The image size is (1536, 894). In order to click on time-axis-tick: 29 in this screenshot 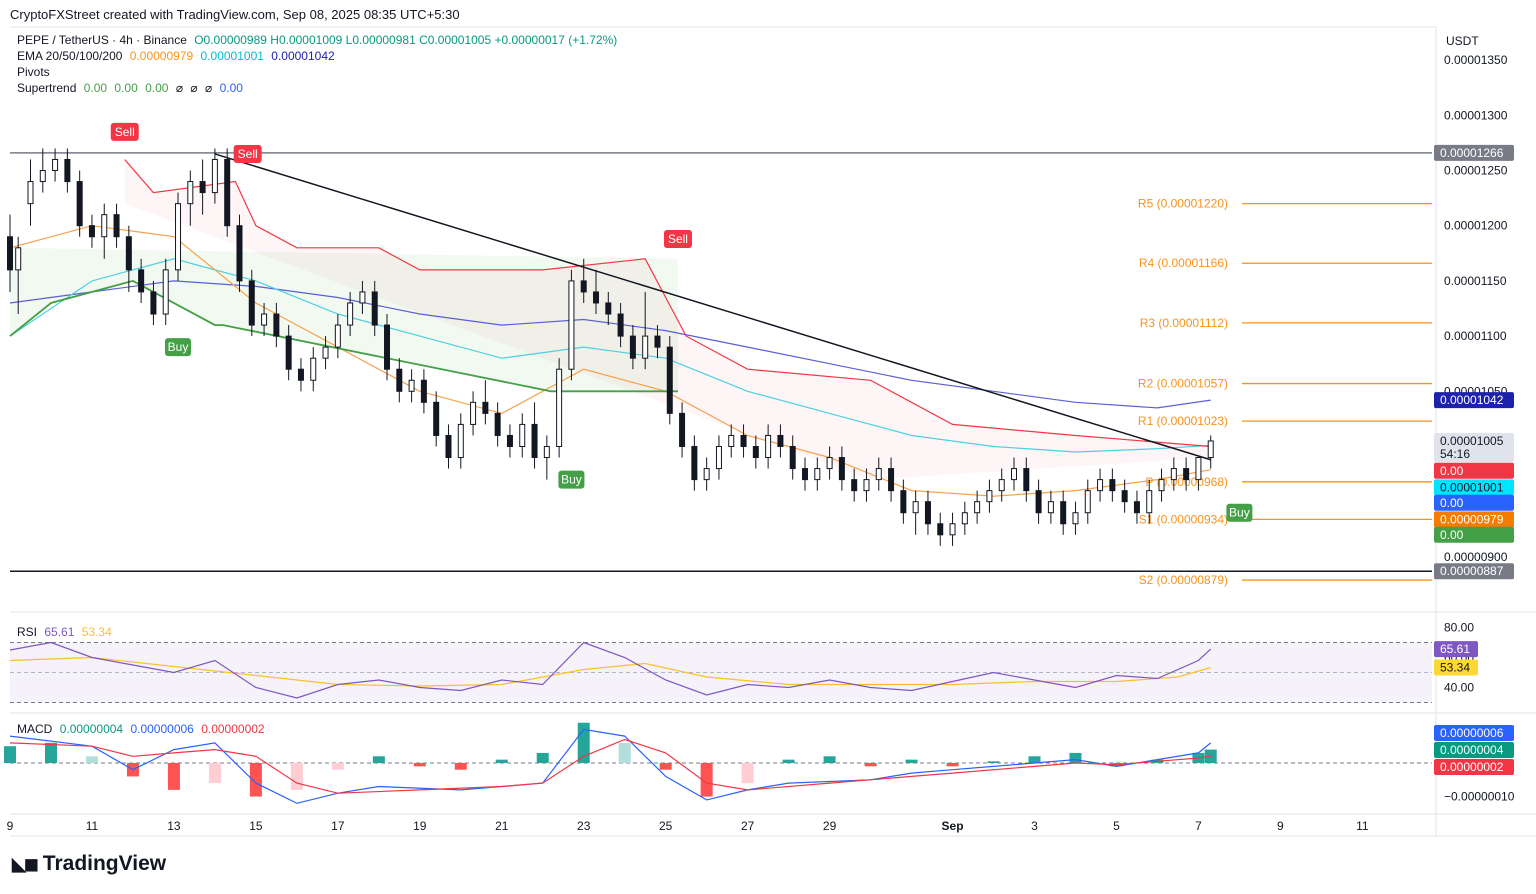, I will do `click(830, 826)`.